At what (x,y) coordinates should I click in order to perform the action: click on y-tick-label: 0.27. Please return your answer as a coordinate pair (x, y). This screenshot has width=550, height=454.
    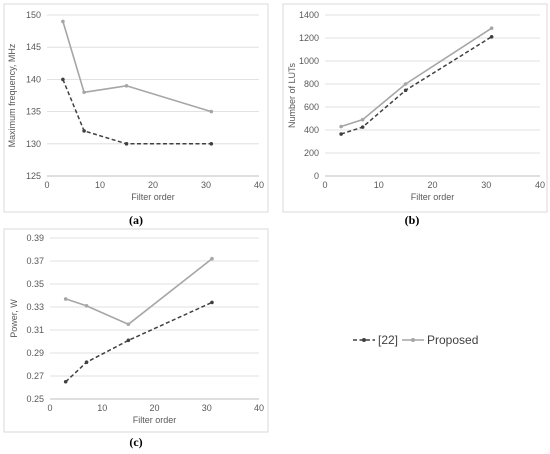
    Looking at the image, I should click on (35, 376).